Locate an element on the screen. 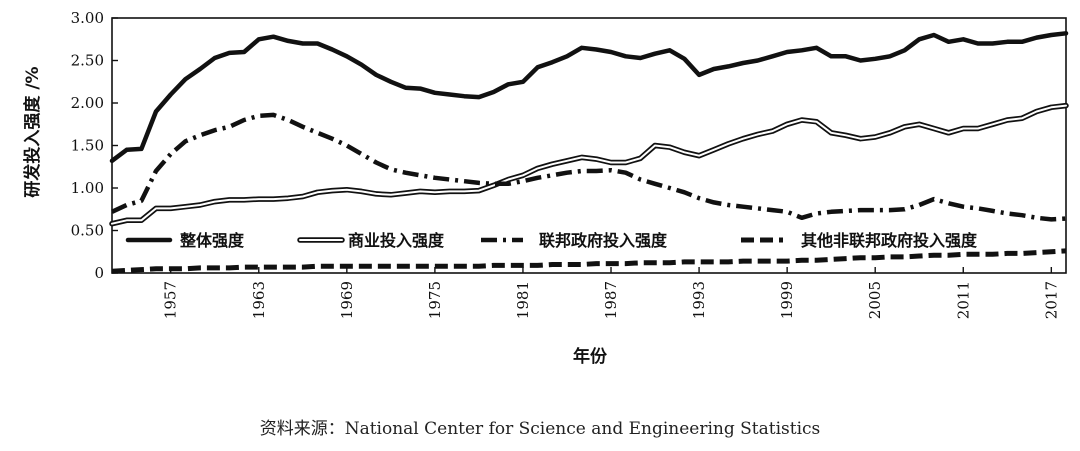 The height and width of the screenshot is (451, 1080). y-tick-label: 1.00 is located at coordinates (87, 188).